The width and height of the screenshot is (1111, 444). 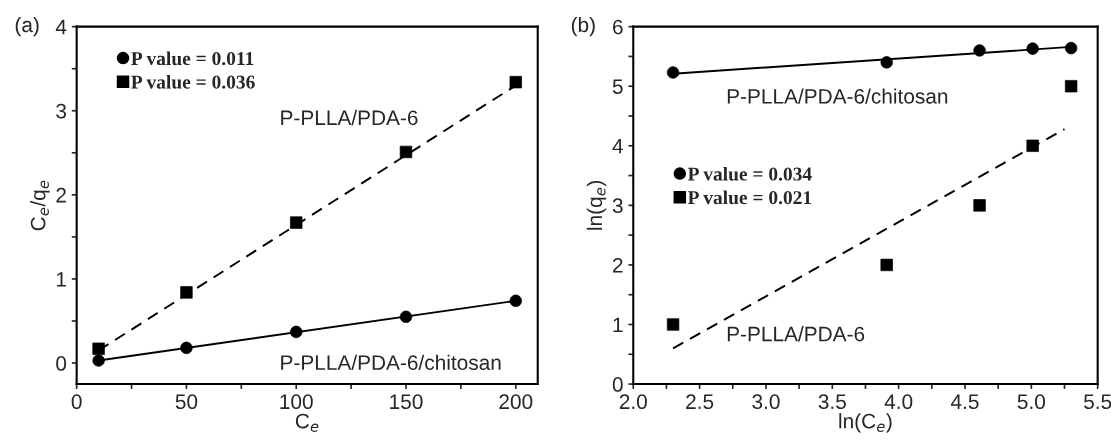 What do you see at coordinates (583, 26) in the screenshot?
I see `text: (b)` at bounding box center [583, 26].